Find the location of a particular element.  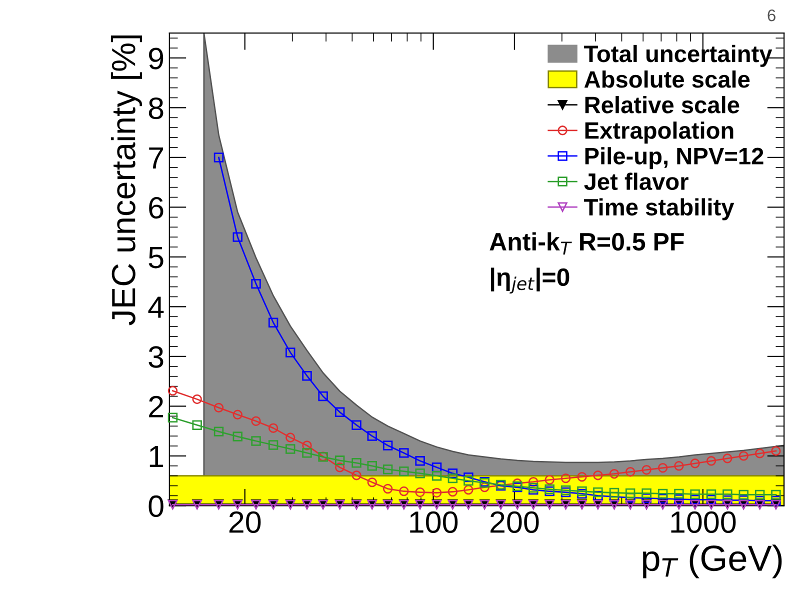

annotation: |η$_{jet}$|=0 is located at coordinates (530, 281).